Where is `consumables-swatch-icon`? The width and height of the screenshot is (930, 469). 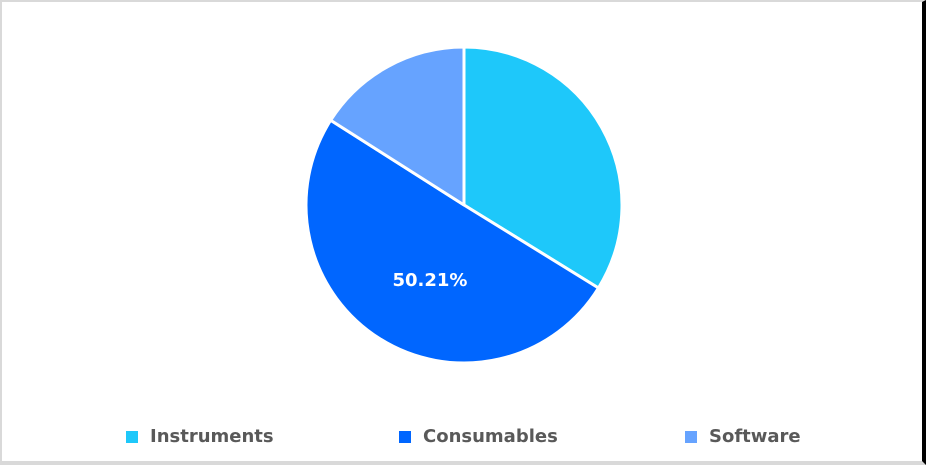 consumables-swatch-icon is located at coordinates (405, 436).